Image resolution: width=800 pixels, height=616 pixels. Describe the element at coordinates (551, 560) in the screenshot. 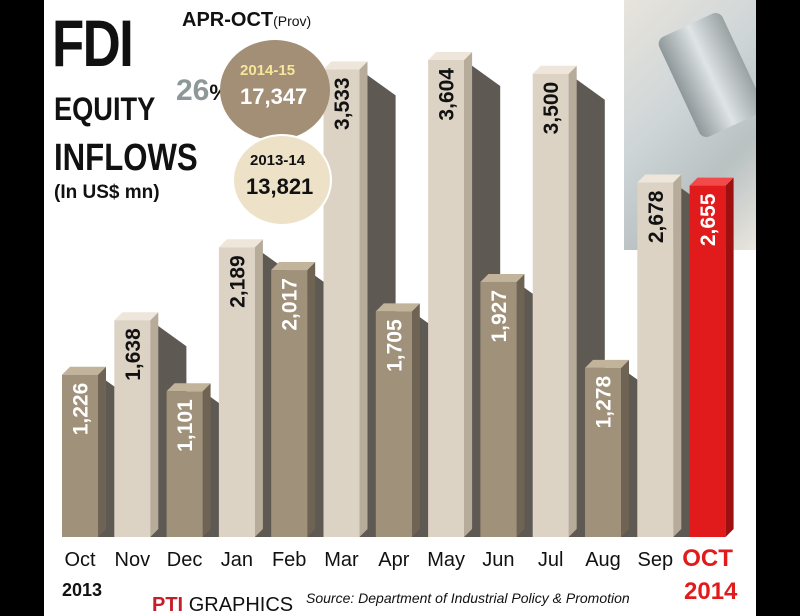

I see `category-label: Jul` at that location.